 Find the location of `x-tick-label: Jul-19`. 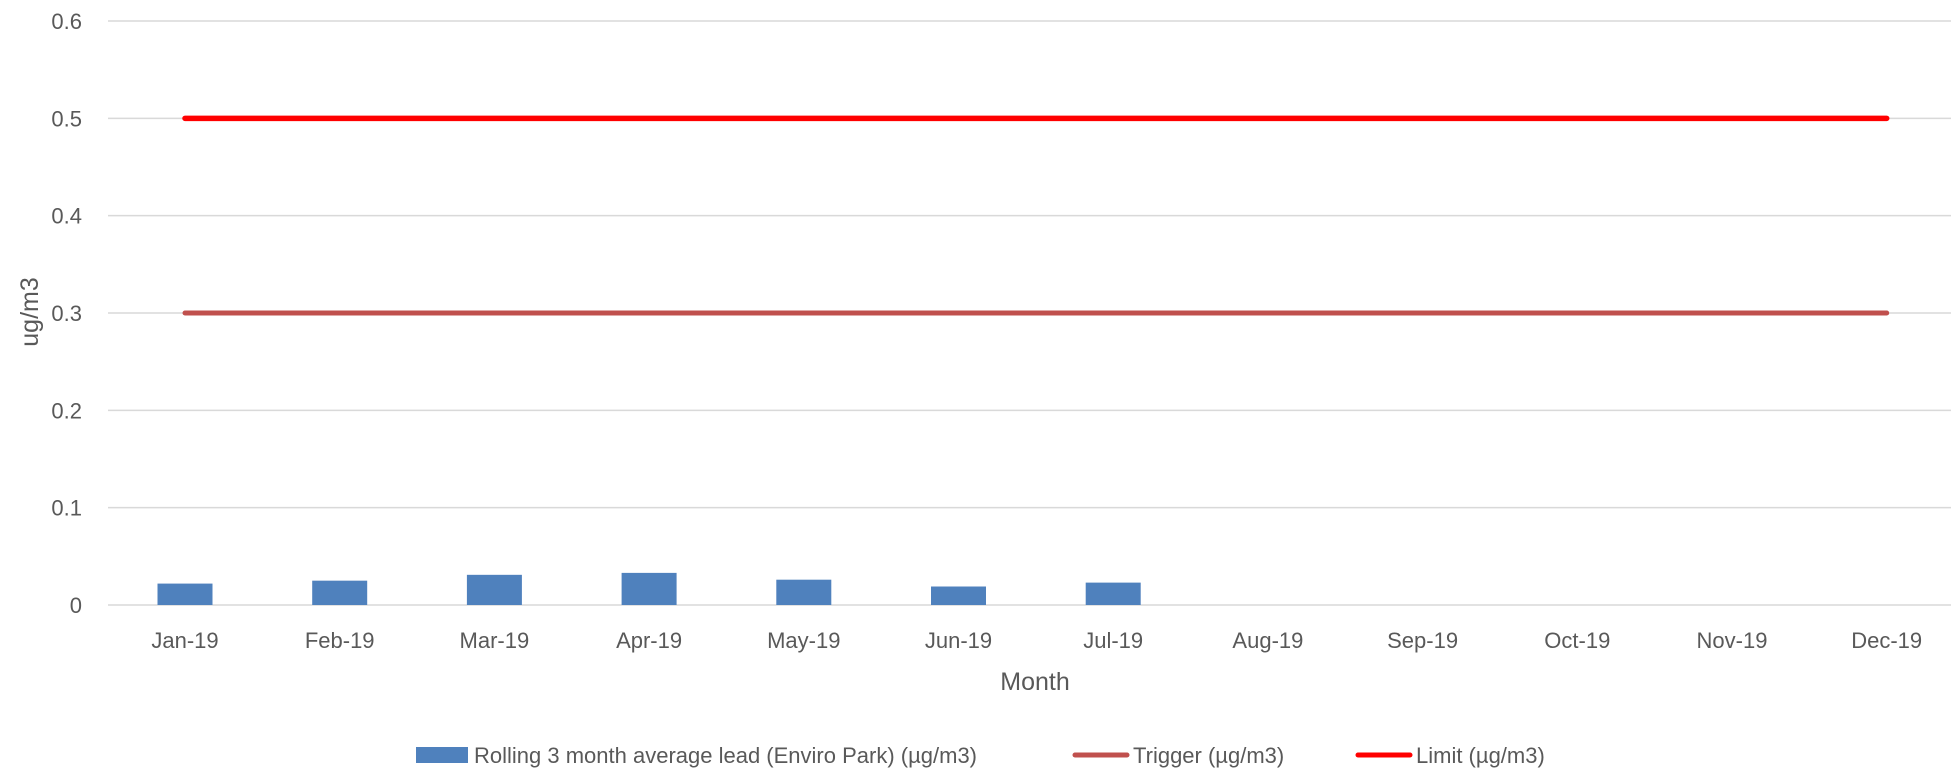

x-tick-label: Jul-19 is located at coordinates (1113, 640).